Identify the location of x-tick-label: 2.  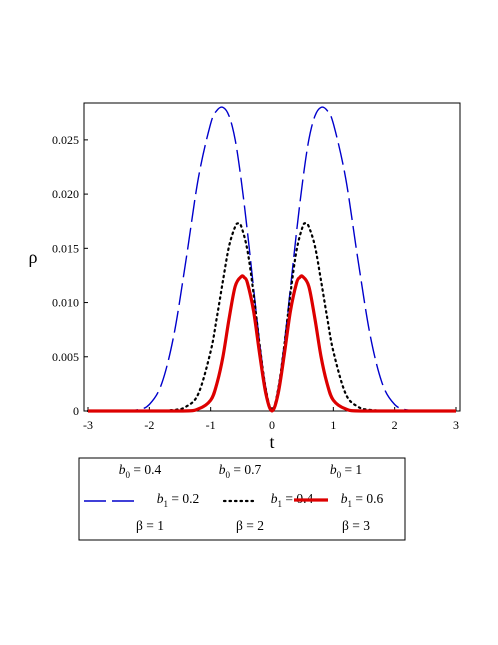
(395, 425).